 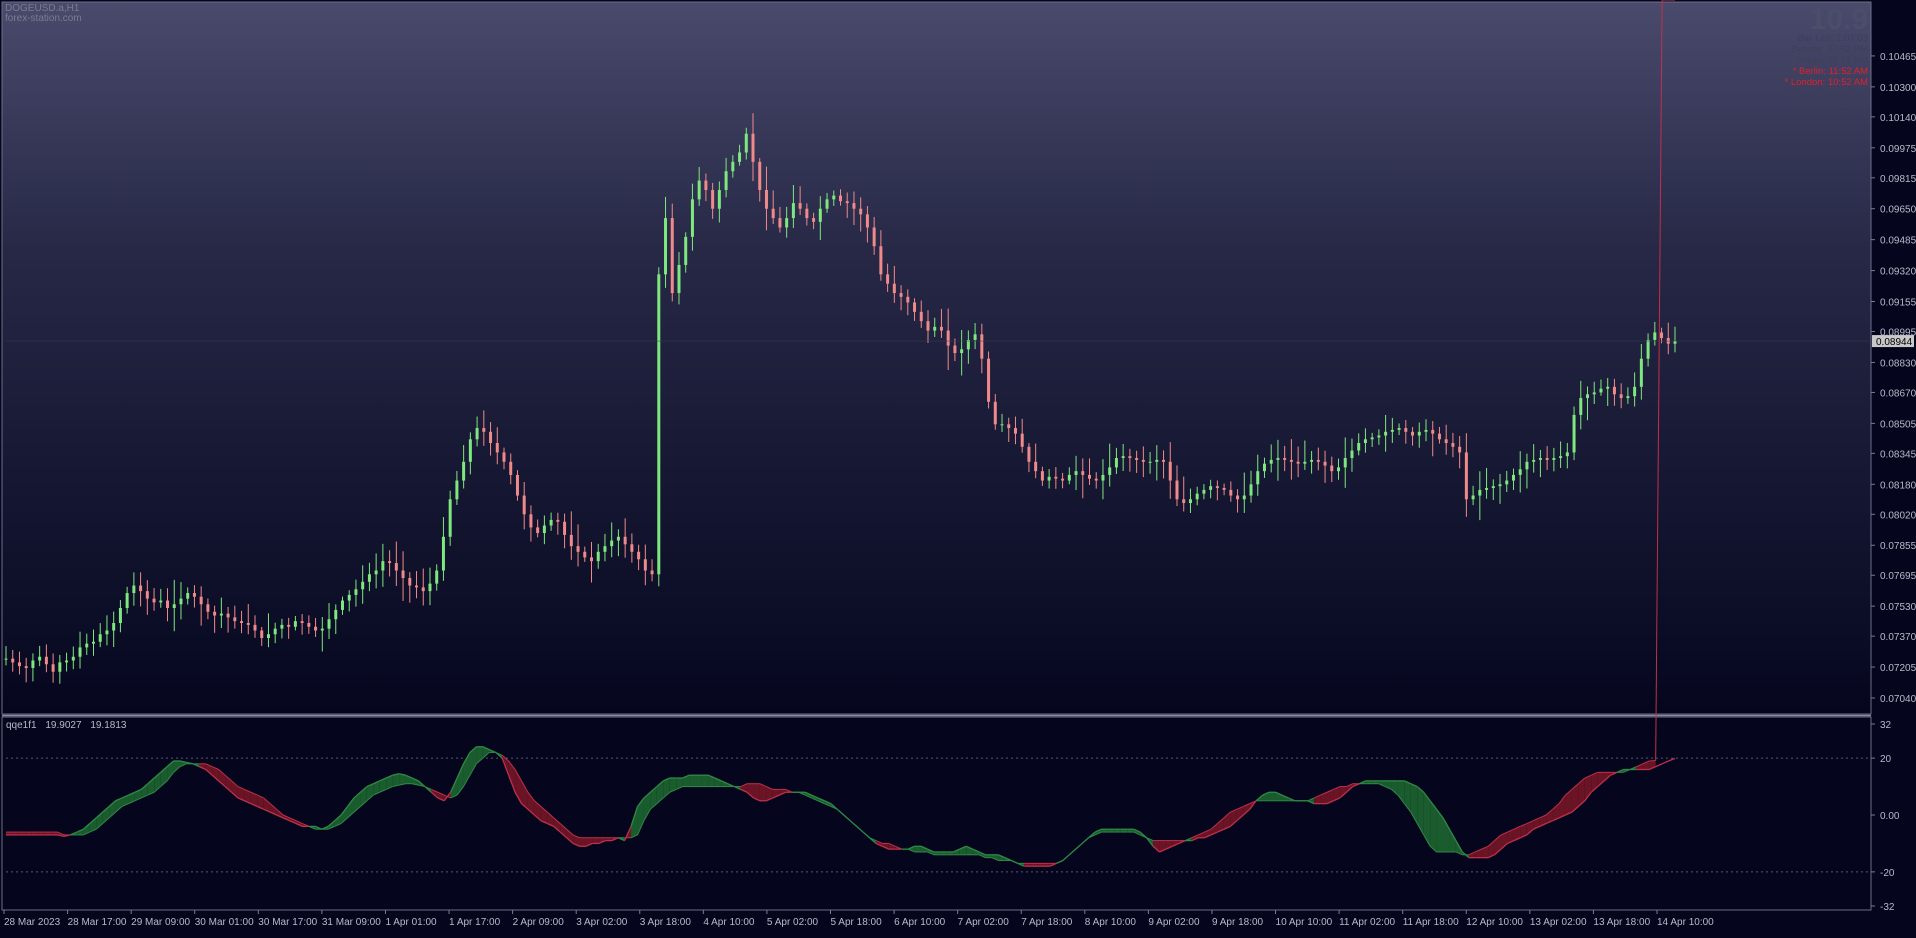 I want to click on info-line-new-york: New York: 05:52 AM, so click(x=1825, y=93).